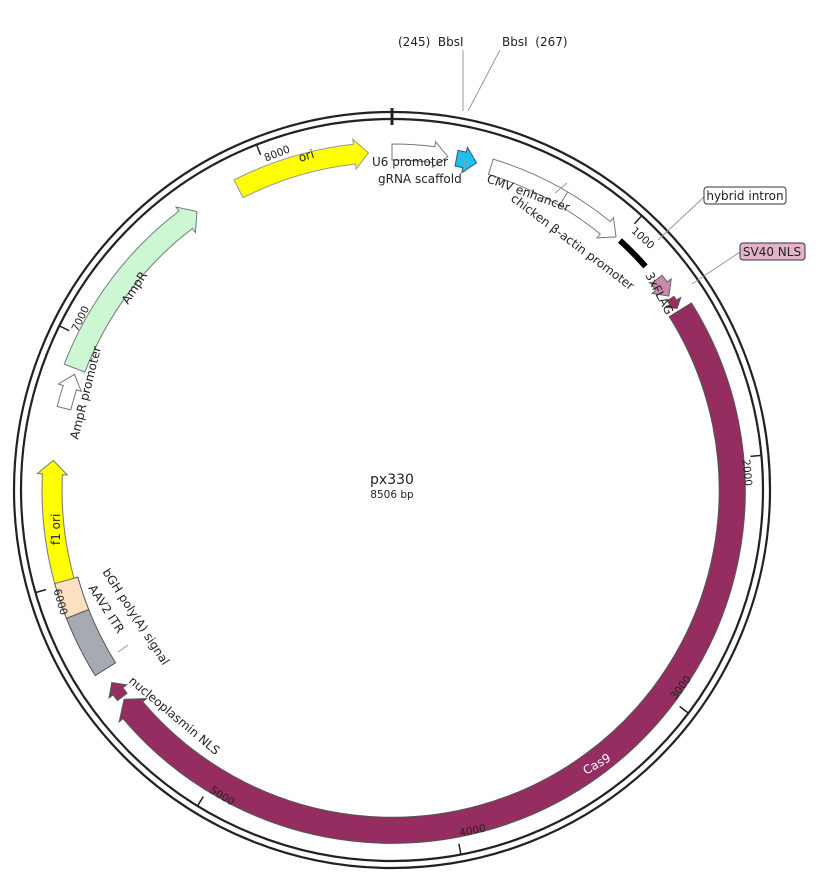  Describe the element at coordinates (306, 156) in the screenshot. I see `feature-label: ori` at that location.